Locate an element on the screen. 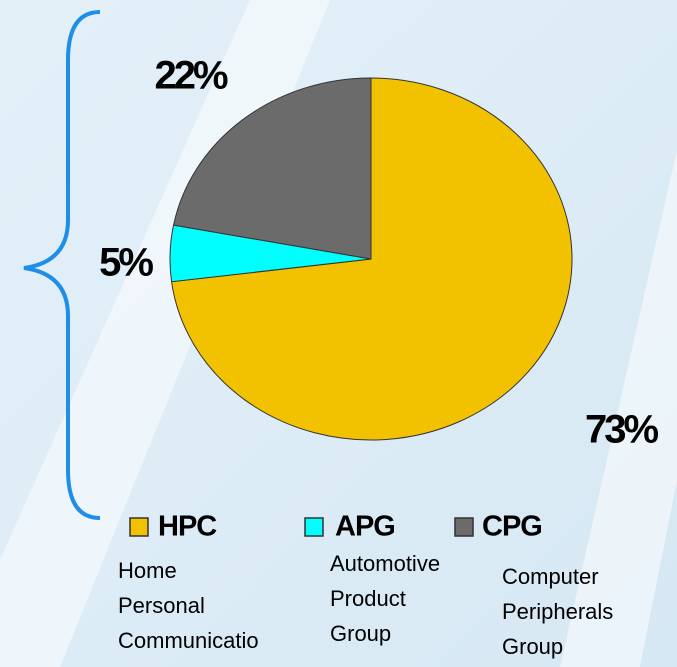 The image size is (677, 667). legend-description: Peripherals is located at coordinates (557, 611).